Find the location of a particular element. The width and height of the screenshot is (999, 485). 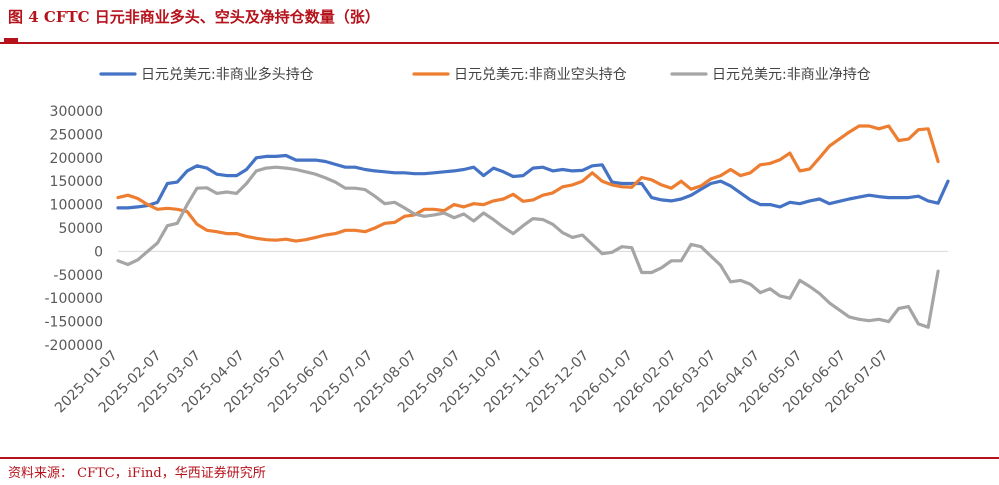

chart-legend: 日元兑美元:非商业多头持仓 日元兑美元:非商业空头持仓 日元兑美元:非商业净持仓 is located at coordinates (485, 74).